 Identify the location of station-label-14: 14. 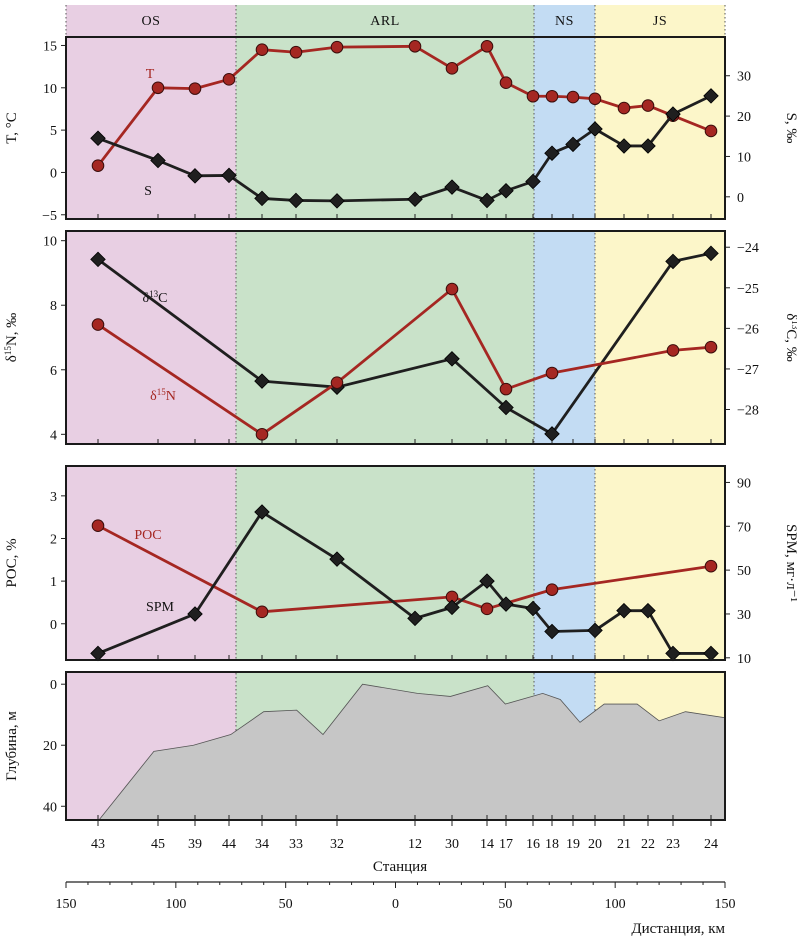
(487, 844).